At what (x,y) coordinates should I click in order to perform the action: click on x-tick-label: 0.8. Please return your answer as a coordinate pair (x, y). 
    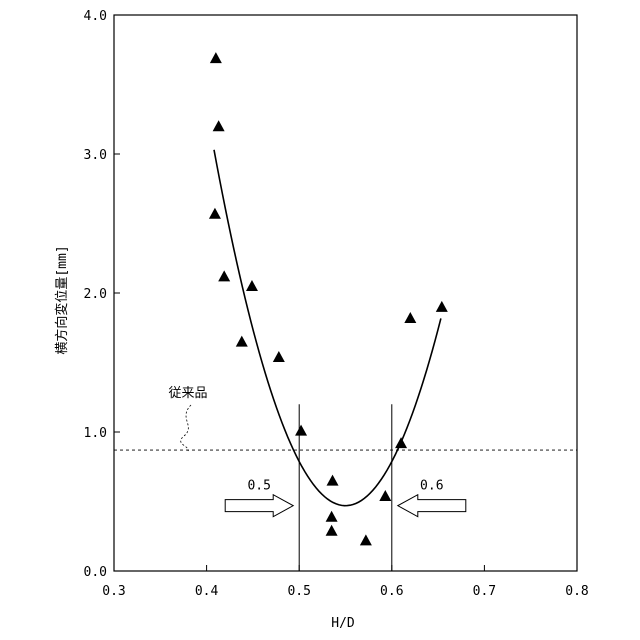
    Looking at the image, I should click on (576, 591).